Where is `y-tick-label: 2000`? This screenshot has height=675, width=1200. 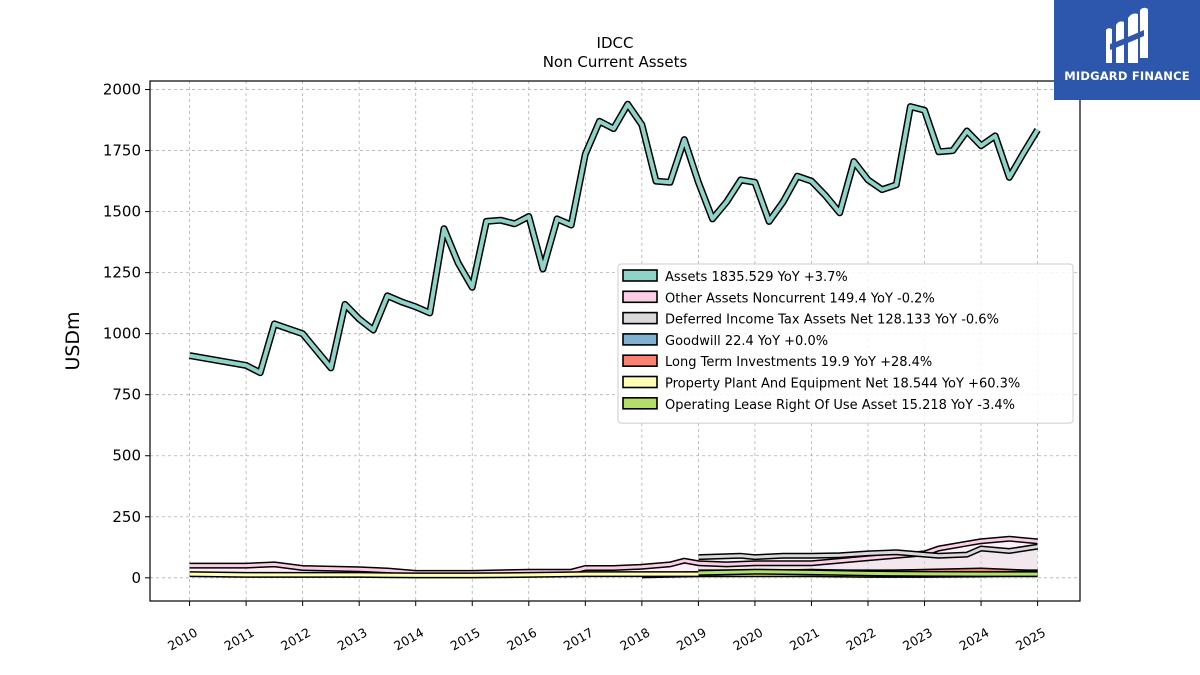 y-tick-label: 2000 is located at coordinates (122, 90).